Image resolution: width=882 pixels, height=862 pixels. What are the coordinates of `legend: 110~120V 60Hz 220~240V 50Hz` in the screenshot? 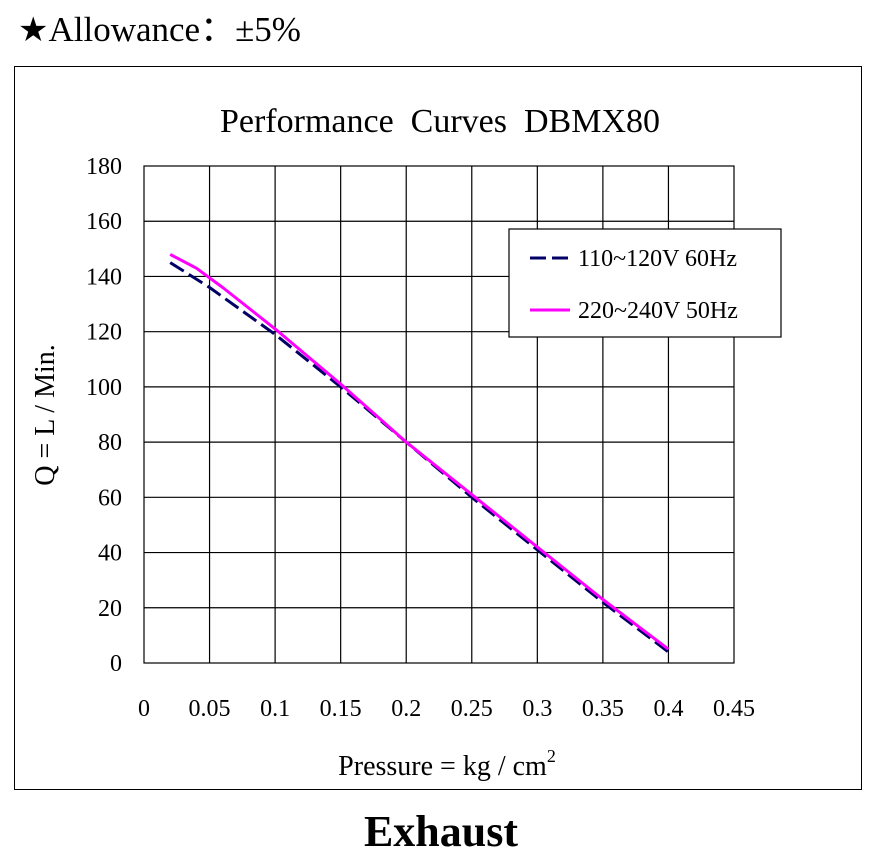 It's located at (645, 283).